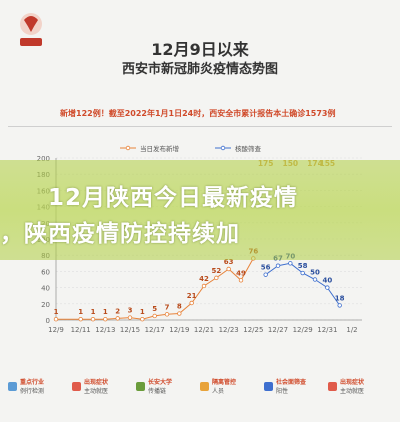 This screenshot has width=400, height=422. What do you see at coordinates (253, 330) in the screenshot?
I see `x-tick-label: 12/25` at bounding box center [253, 330].